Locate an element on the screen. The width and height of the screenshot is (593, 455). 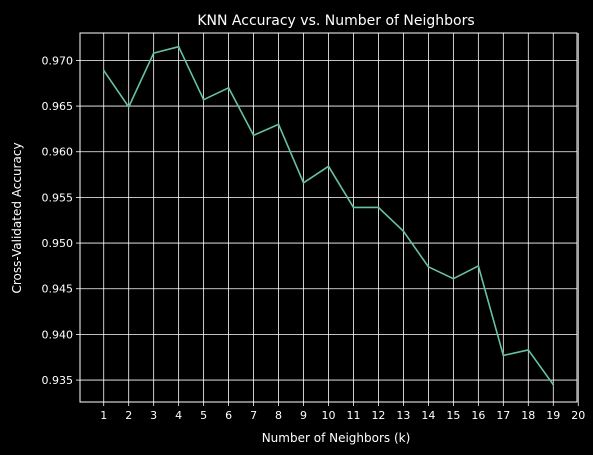
x-tick-label: 14 is located at coordinates (428, 415).